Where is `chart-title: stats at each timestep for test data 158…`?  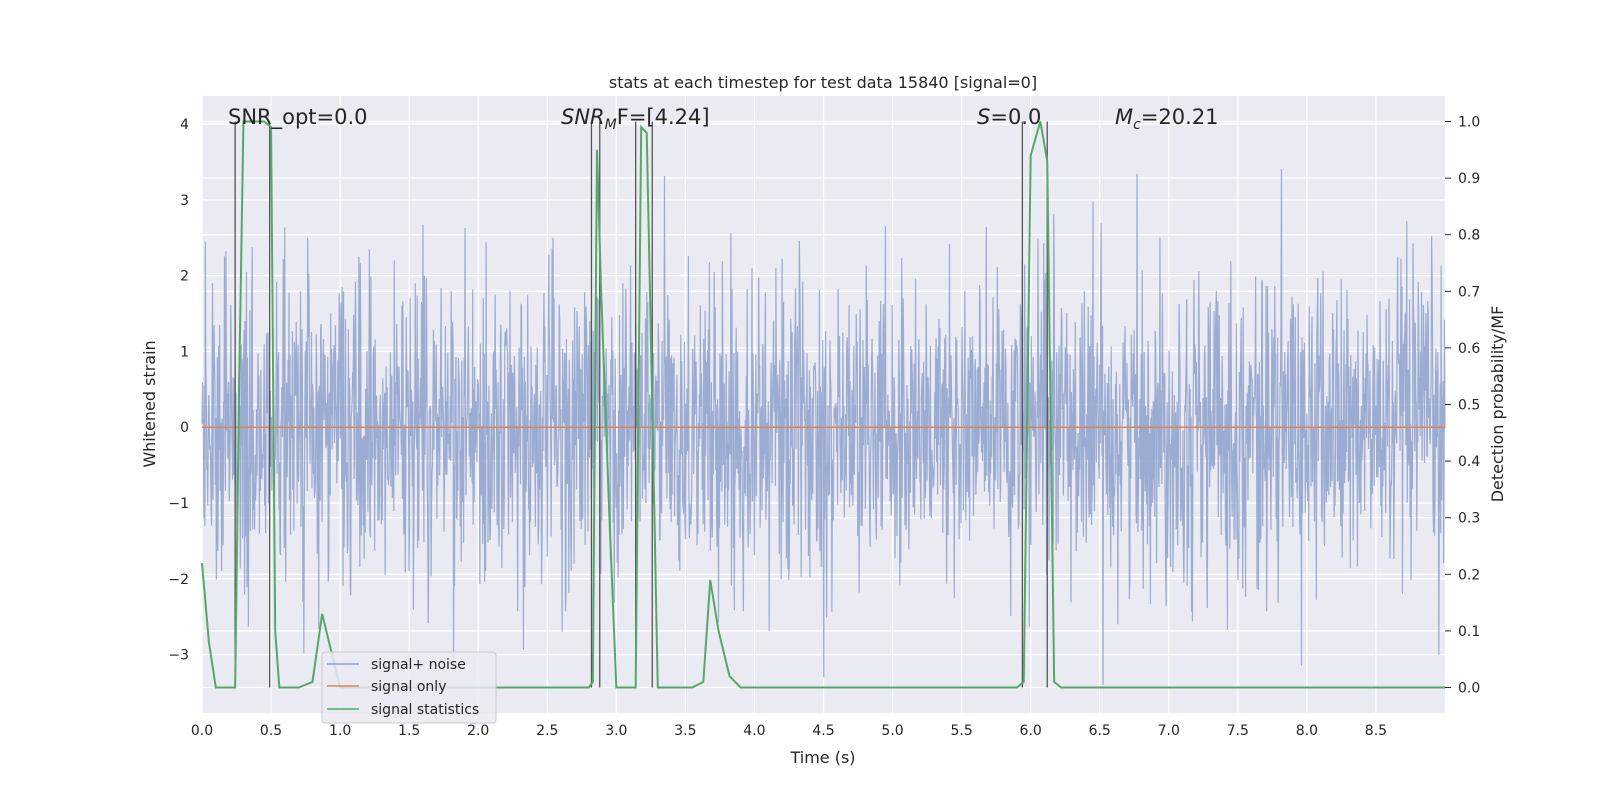
chart-title: stats at each timestep for test data 158… is located at coordinates (823, 82).